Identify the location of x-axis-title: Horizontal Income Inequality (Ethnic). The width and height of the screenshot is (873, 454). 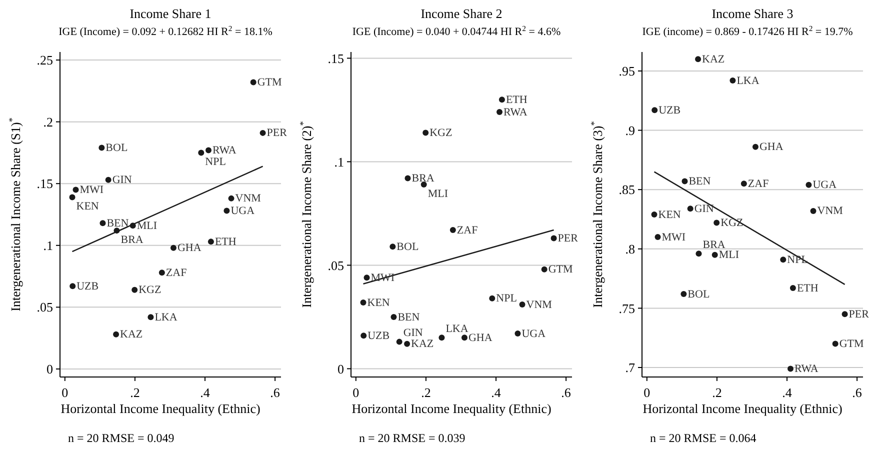
(742, 408).